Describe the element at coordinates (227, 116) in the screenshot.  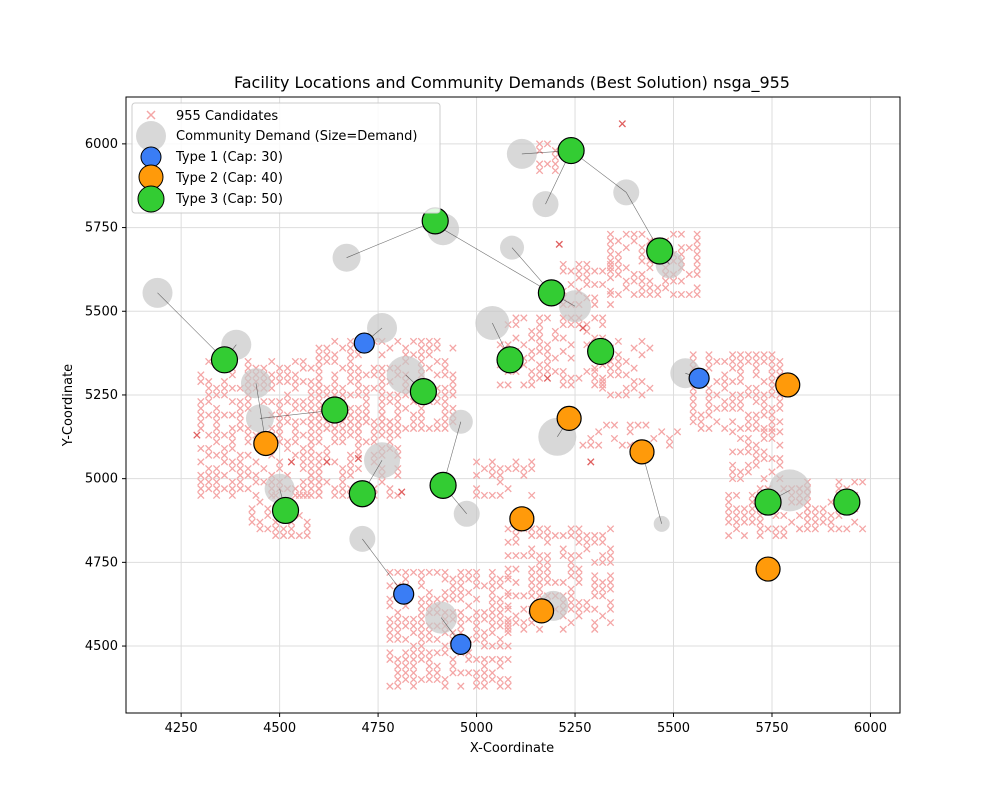
I see `legend-label-candidates: 955 Candidates` at that location.